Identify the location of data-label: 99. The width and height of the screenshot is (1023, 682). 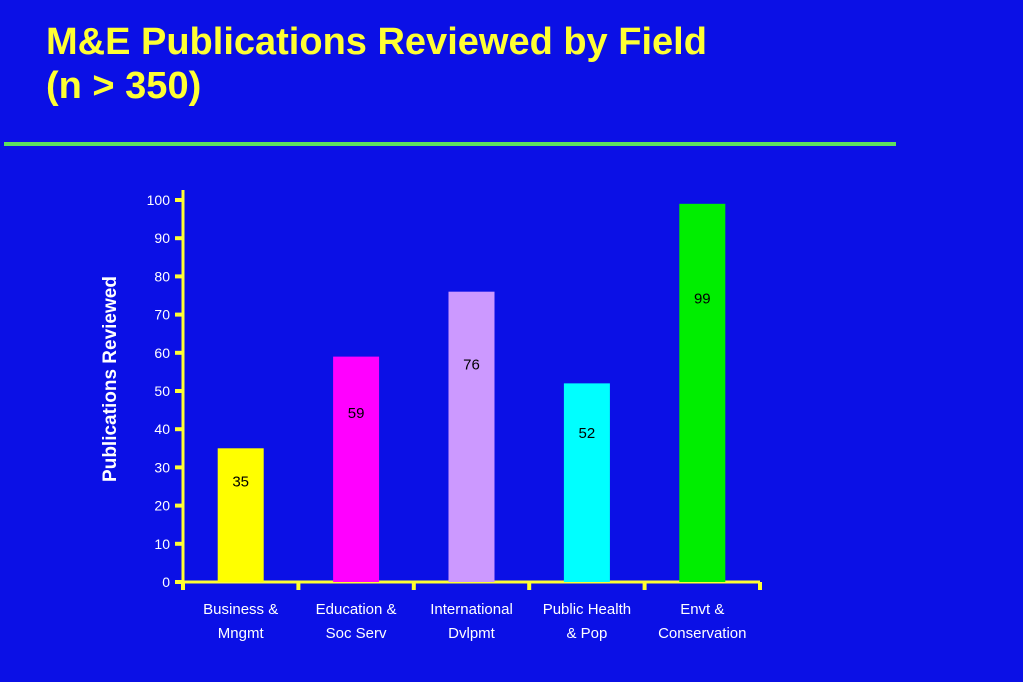
(702, 298).